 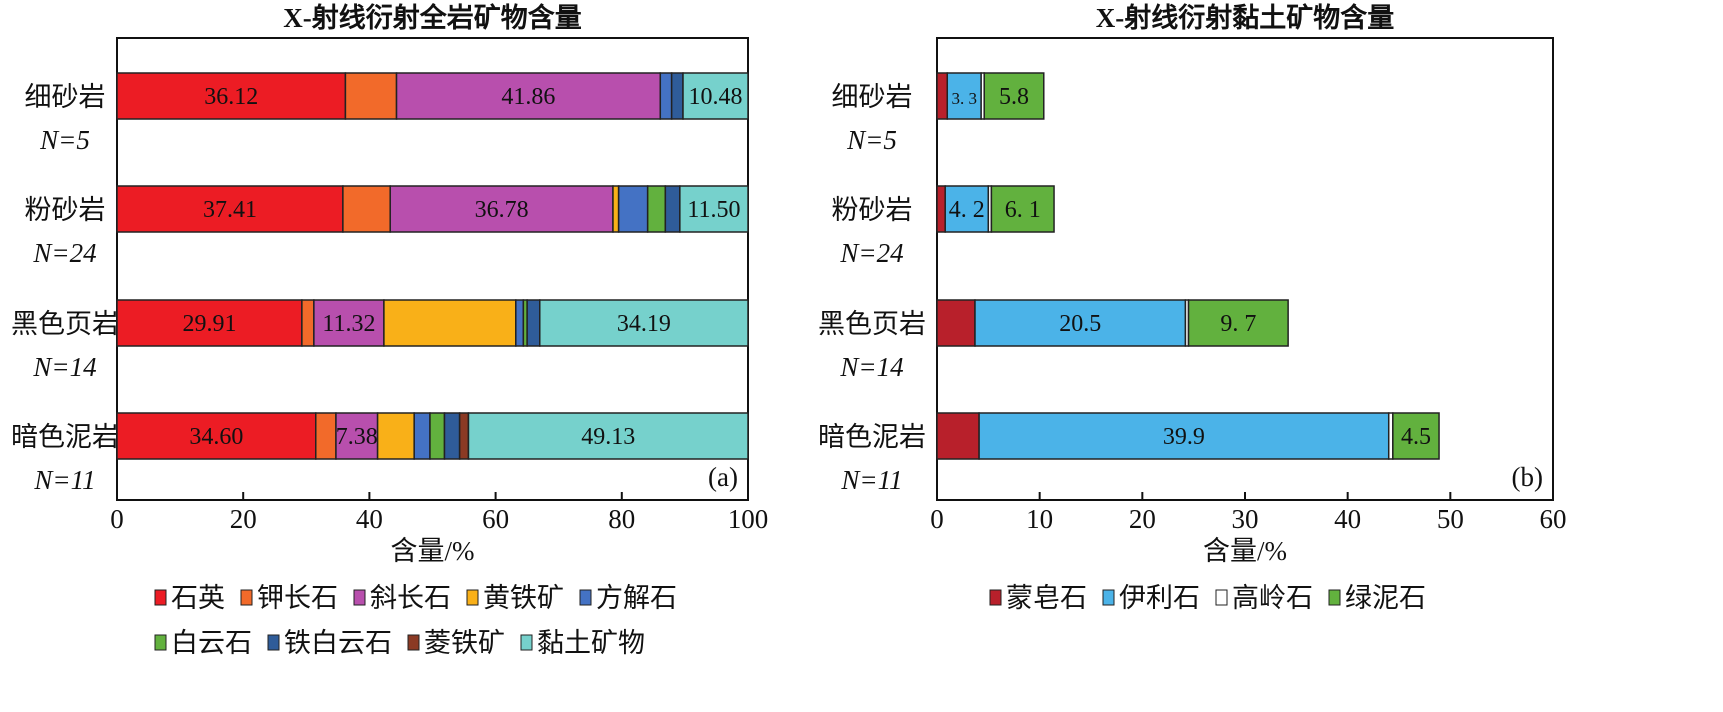 I want to click on legend-label: 钾长石, so click(x=297, y=598).